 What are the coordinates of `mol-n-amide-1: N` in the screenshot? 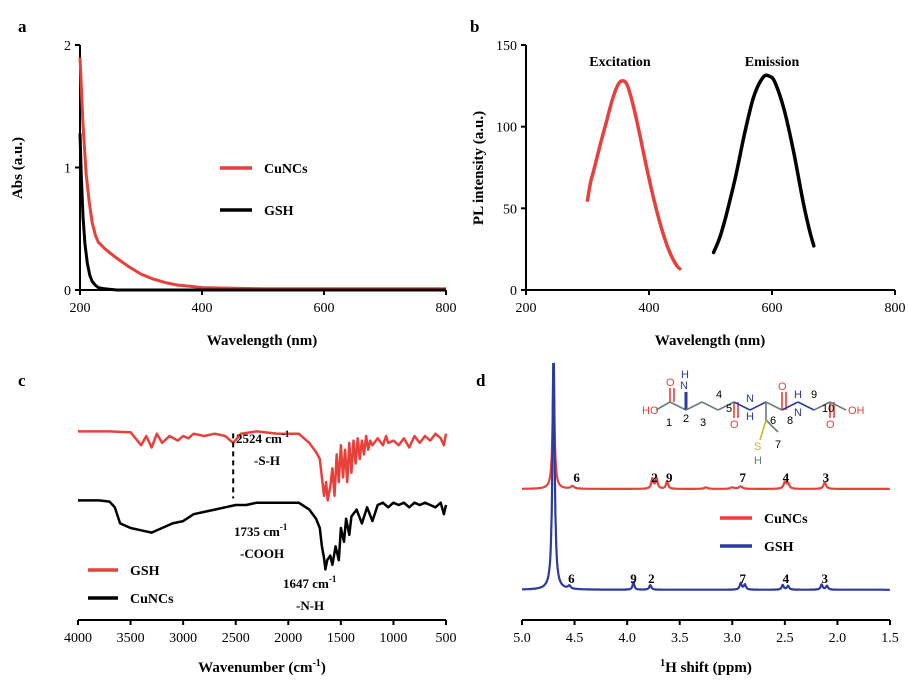 It's located at (750, 399).